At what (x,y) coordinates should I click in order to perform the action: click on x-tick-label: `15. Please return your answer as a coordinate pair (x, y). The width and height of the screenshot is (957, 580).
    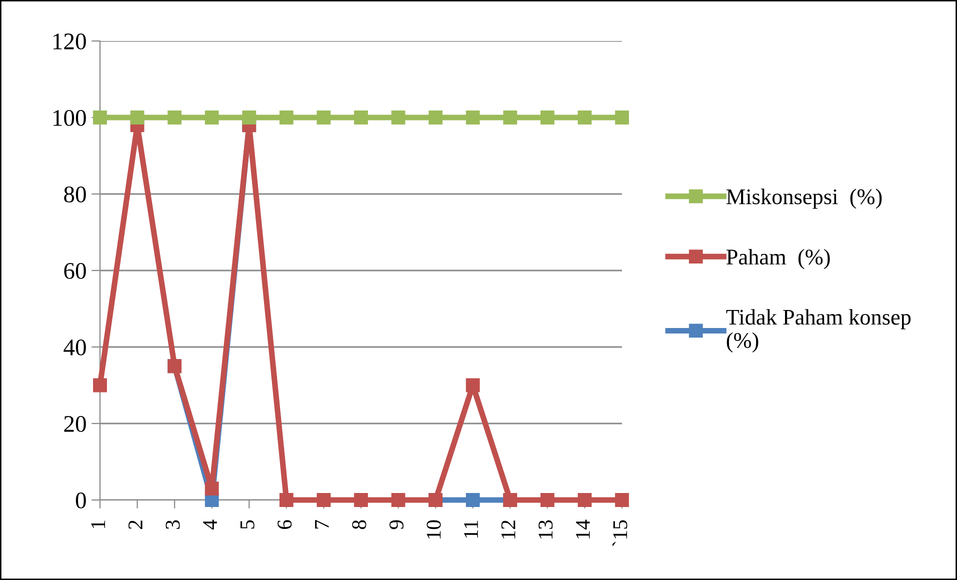
    Looking at the image, I should click on (620, 533).